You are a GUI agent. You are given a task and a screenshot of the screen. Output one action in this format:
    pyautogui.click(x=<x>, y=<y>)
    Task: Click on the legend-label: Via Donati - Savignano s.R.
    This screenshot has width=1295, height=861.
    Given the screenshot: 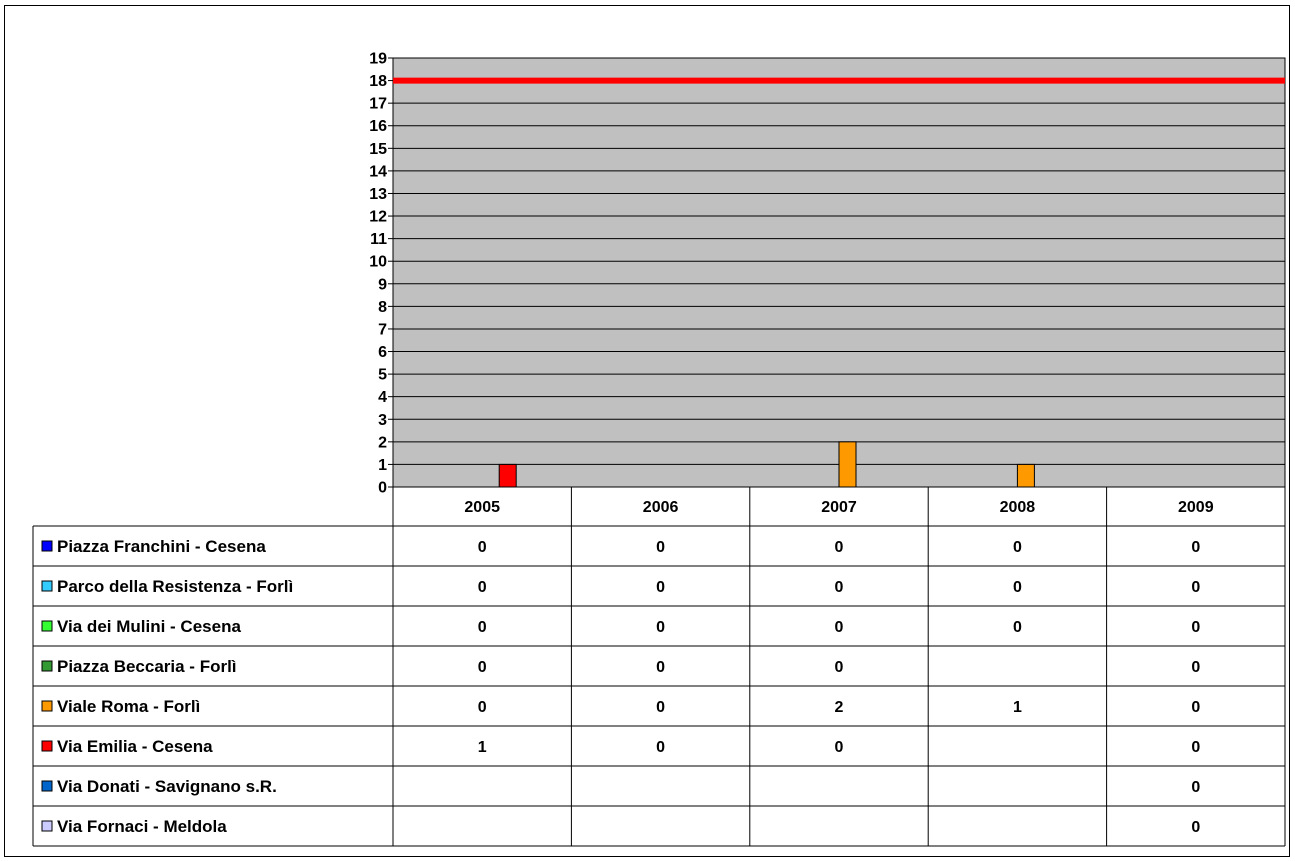 What is the action you would take?
    pyautogui.click(x=167, y=786)
    